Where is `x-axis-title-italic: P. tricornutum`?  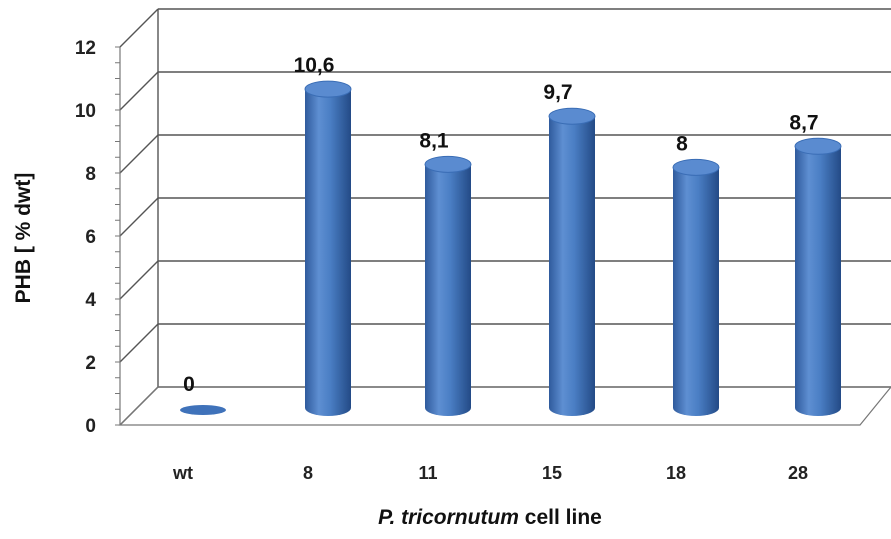
x-axis-title-italic: P. tricornutum is located at coordinates (448, 517).